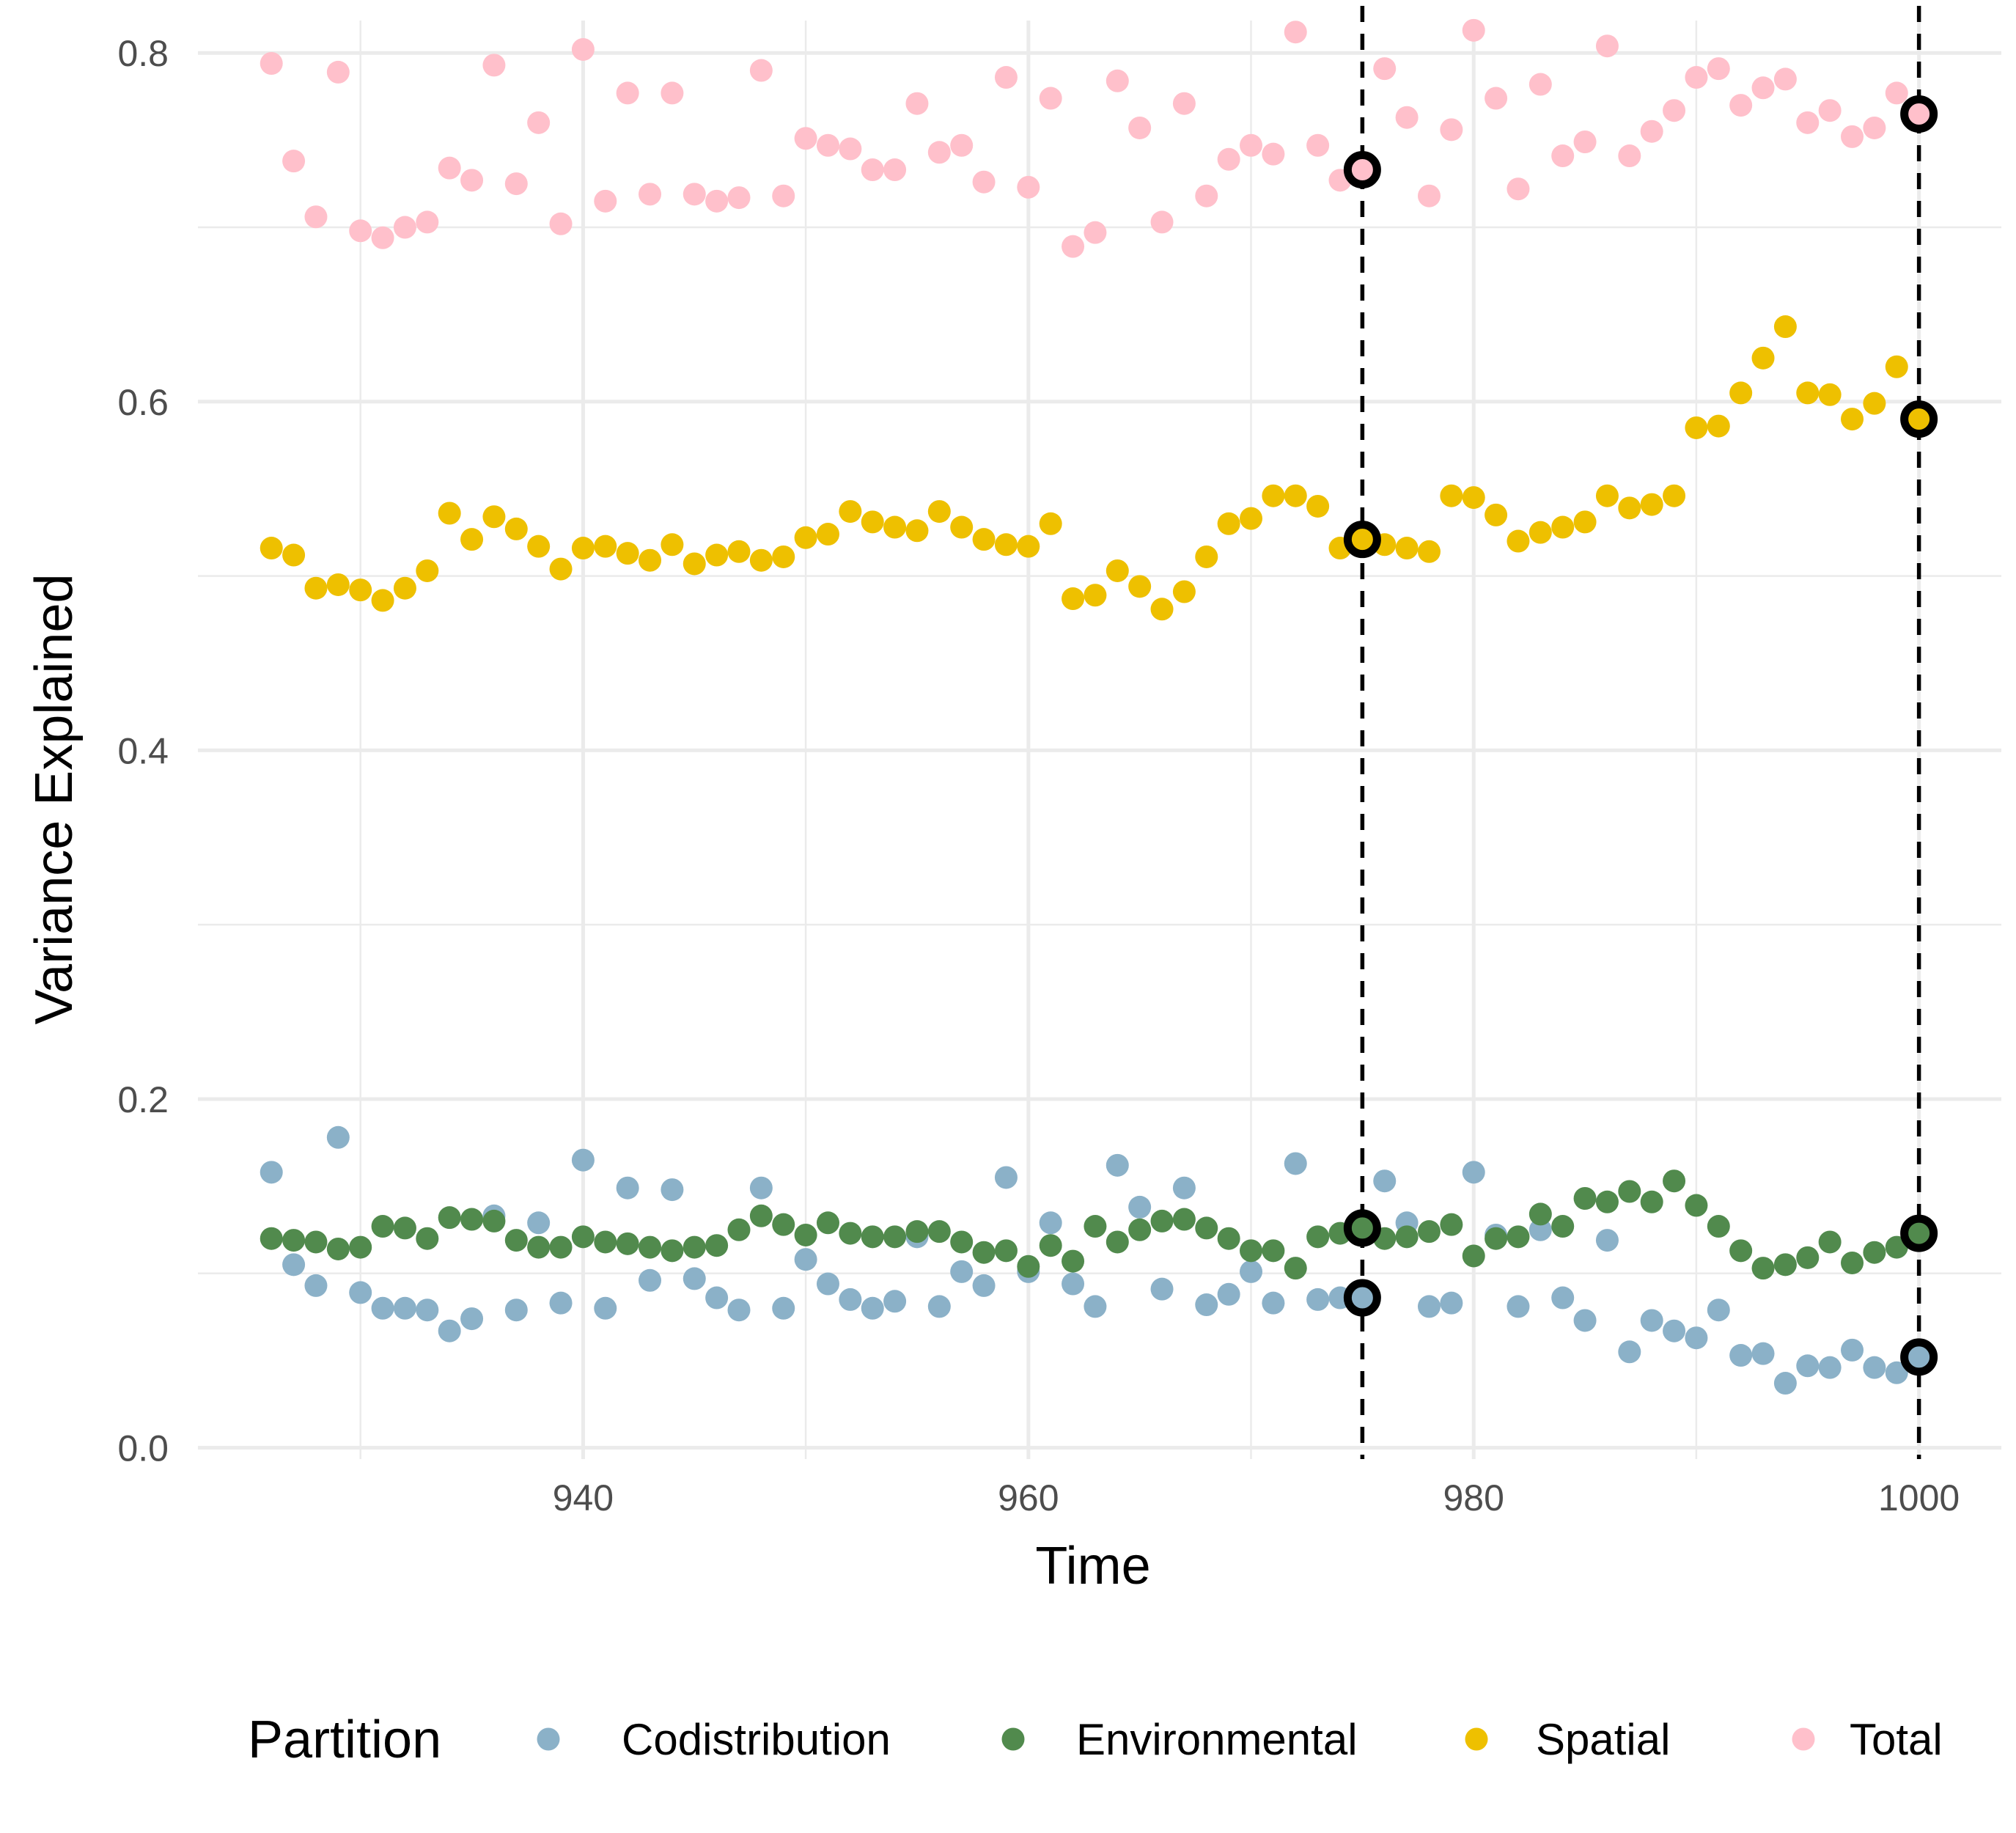 This screenshot has width=2016, height=1833. What do you see at coordinates (1092, 1566) in the screenshot?
I see `x-axis-title: Time` at bounding box center [1092, 1566].